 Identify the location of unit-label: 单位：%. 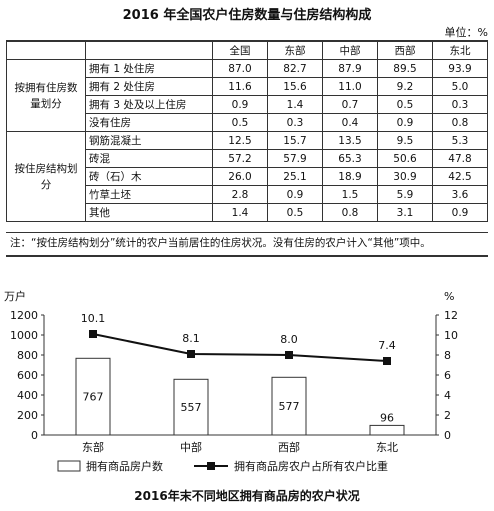
(466, 32).